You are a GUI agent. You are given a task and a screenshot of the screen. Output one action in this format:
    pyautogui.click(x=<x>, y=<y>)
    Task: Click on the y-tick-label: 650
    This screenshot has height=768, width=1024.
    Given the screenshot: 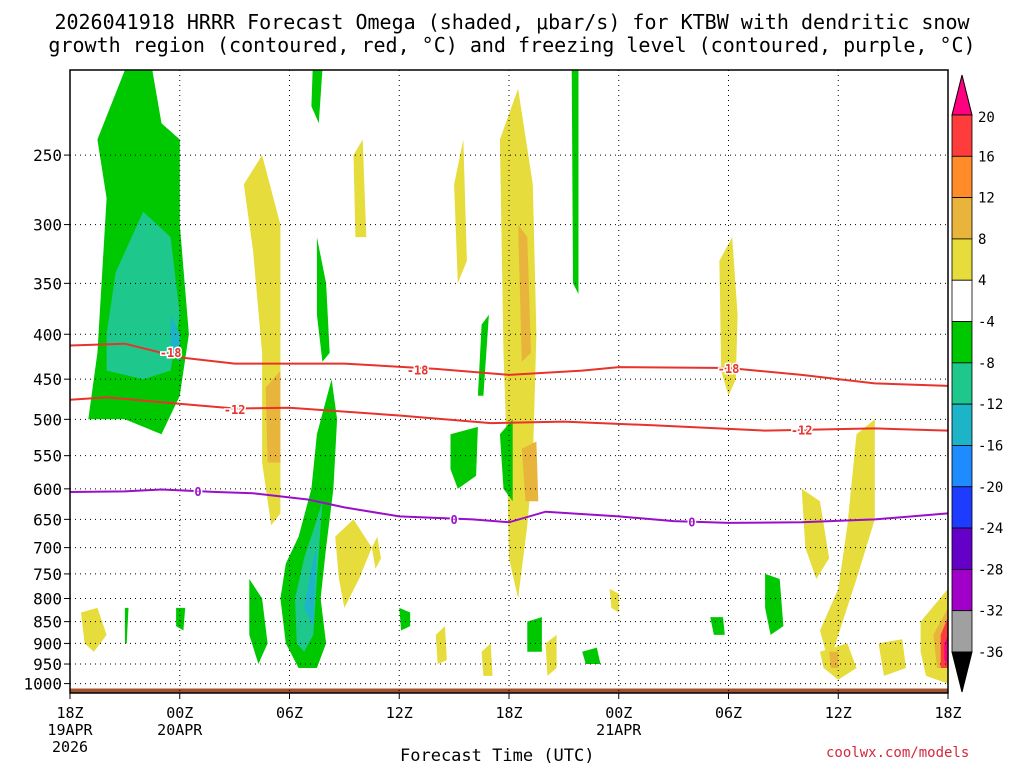 What is the action you would take?
    pyautogui.click(x=47, y=519)
    